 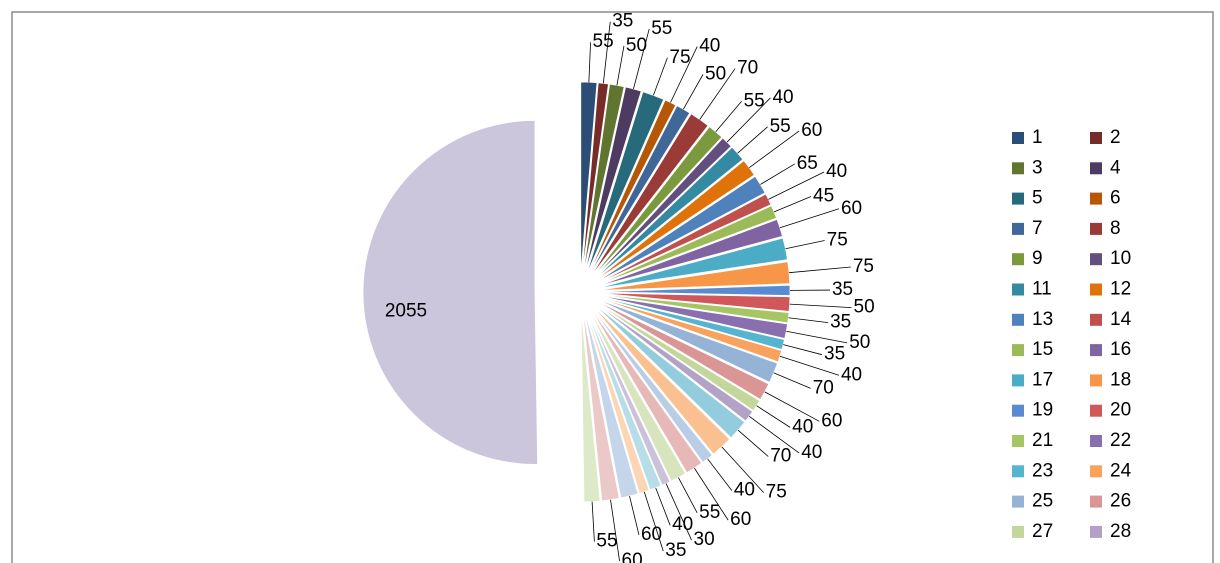 I want to click on data-label: 30, so click(x=704, y=539).